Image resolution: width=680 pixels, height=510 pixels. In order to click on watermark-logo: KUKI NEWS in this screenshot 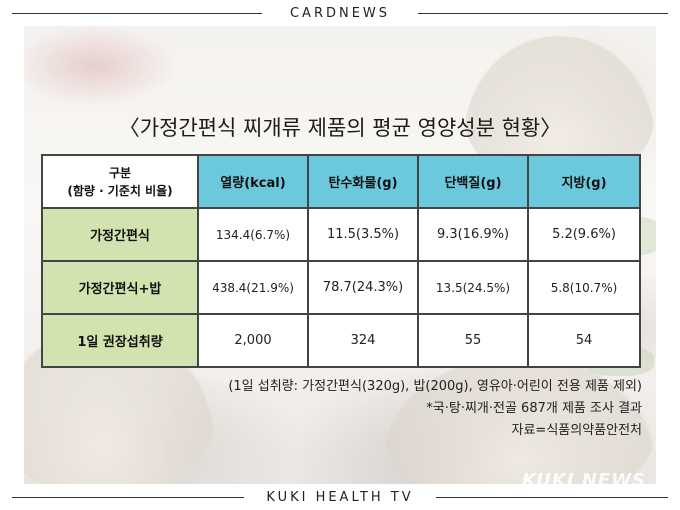, I will do `click(584, 480)`.